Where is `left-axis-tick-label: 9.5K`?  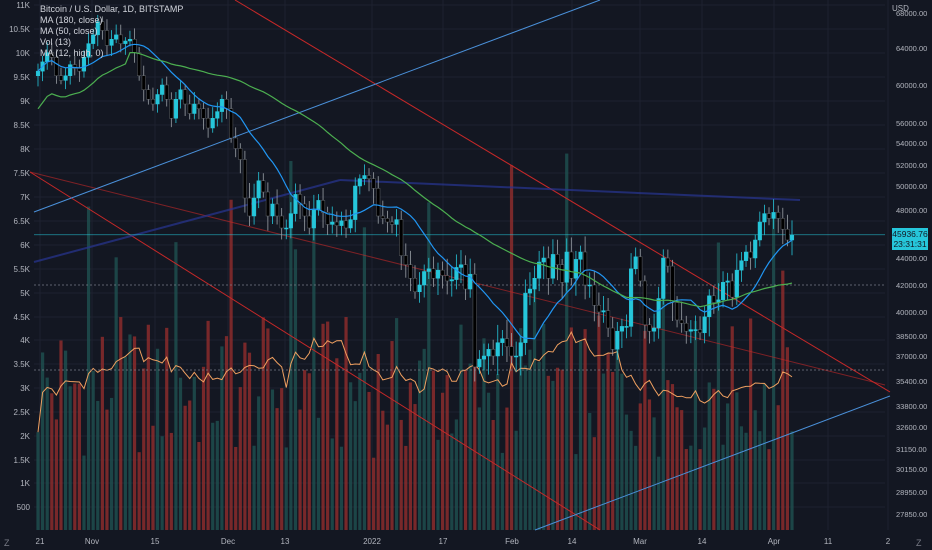
left-axis-tick-label: 9.5K is located at coordinates (22, 77).